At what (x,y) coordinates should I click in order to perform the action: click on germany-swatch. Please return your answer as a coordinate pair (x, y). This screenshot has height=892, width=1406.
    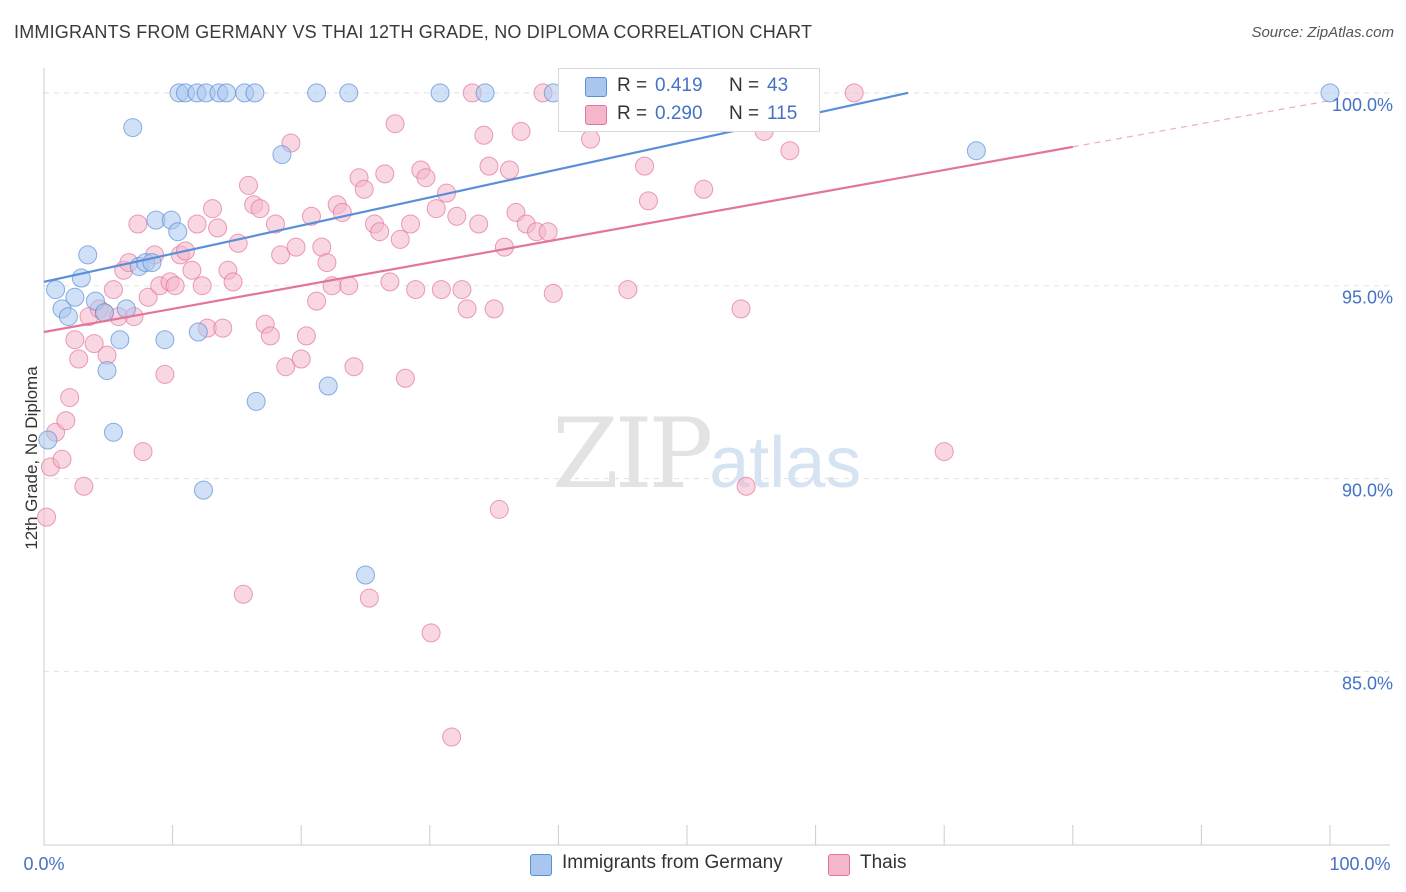
    Looking at the image, I should click on (596, 87).